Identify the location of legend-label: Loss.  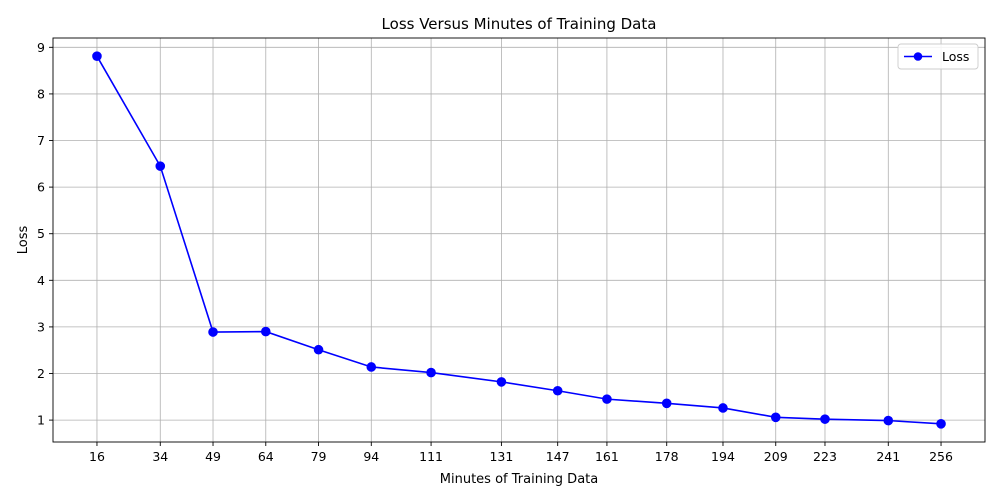
(955, 56).